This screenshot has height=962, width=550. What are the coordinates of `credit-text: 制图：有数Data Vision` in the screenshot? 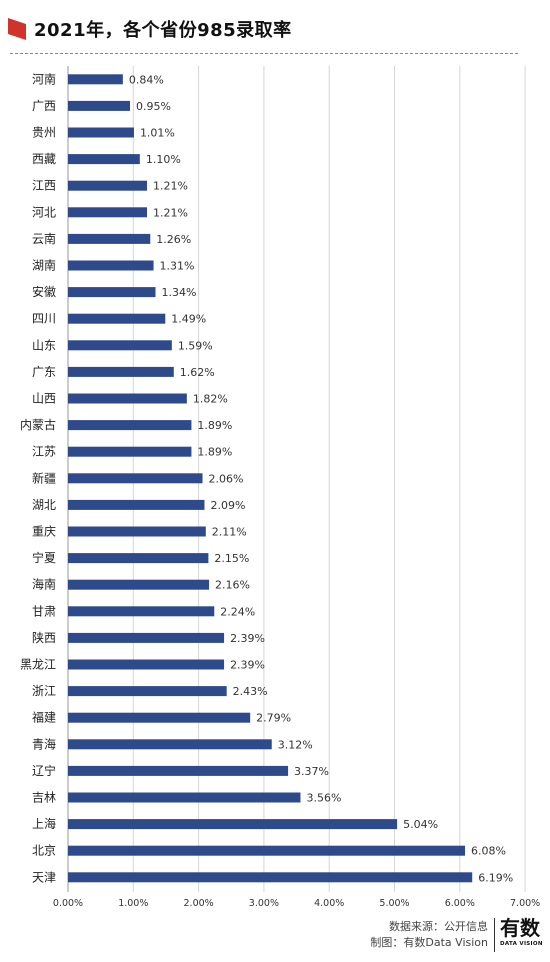 It's located at (429, 942).